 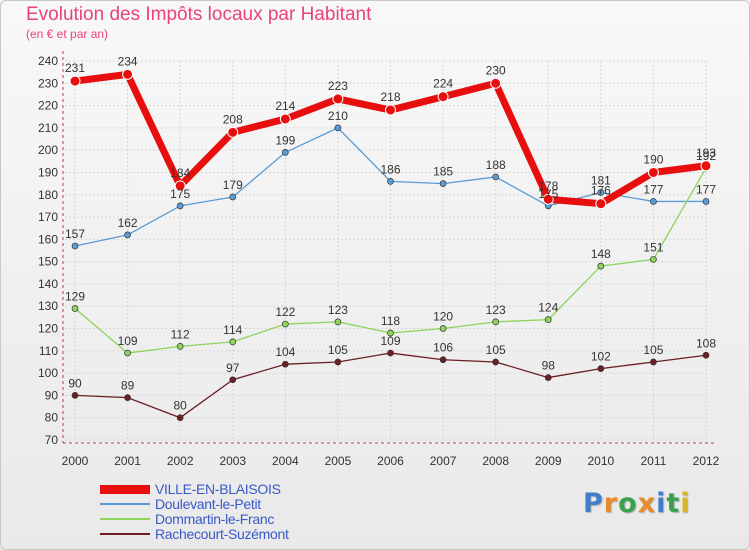 What do you see at coordinates (215, 519) in the screenshot?
I see `legend-label: Dommartin-le-Franc` at bounding box center [215, 519].